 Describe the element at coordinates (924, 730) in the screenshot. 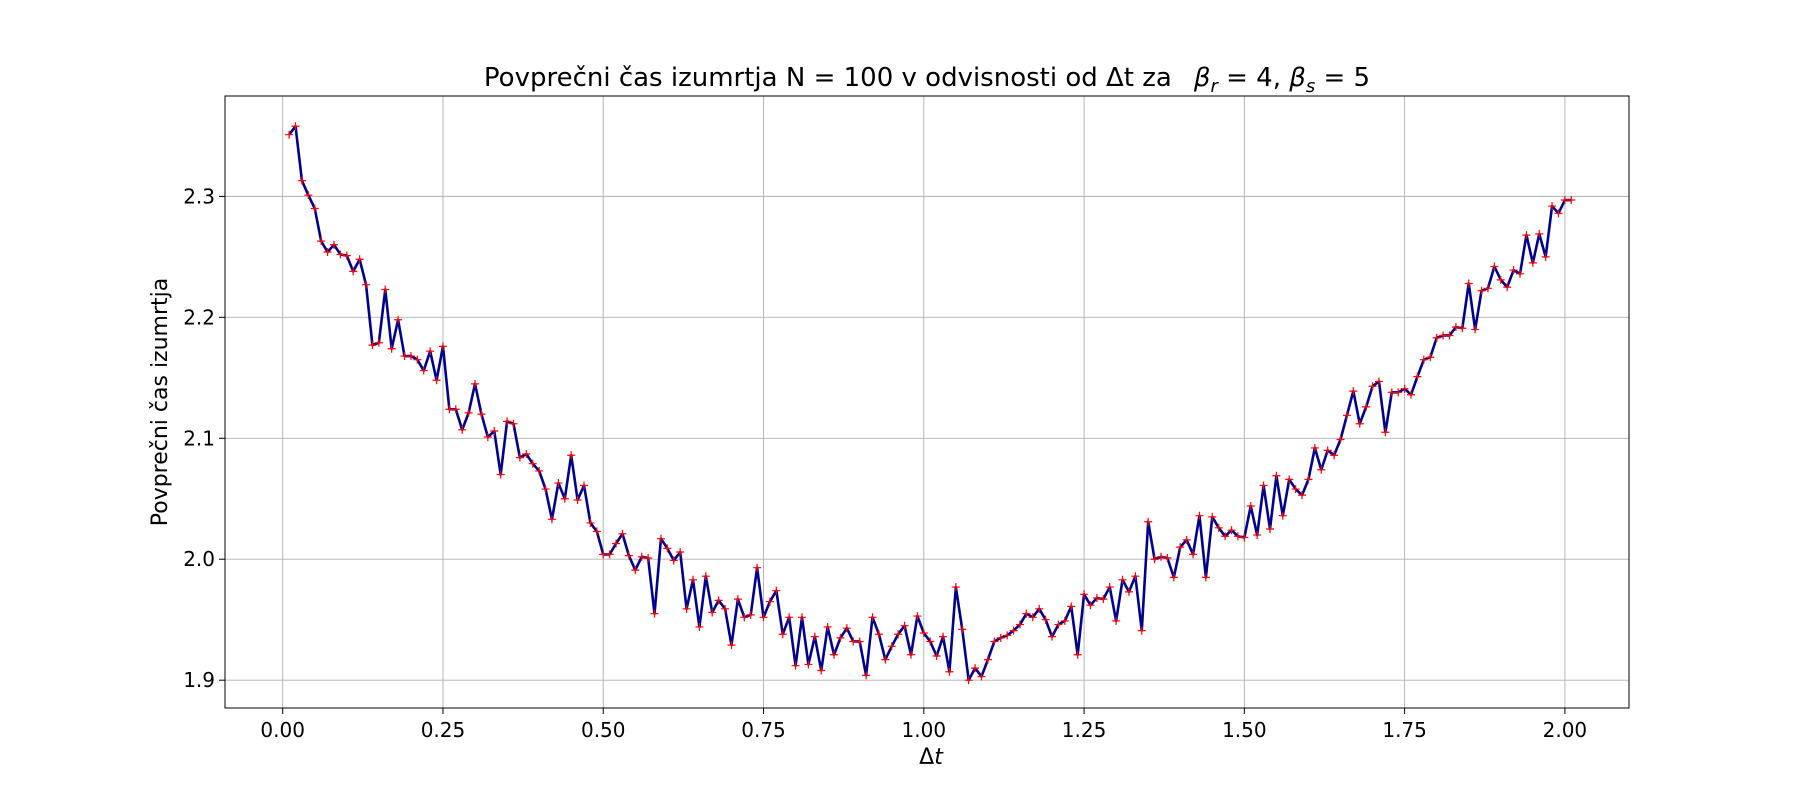

I see `x-tick-label: 1.00` at that location.